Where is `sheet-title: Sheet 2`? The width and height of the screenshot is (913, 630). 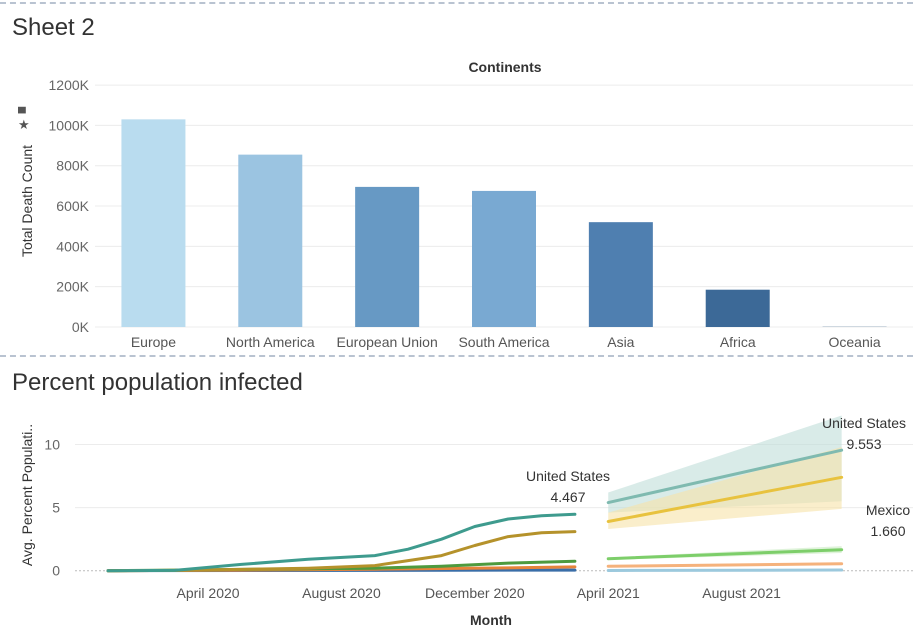
sheet-title: Sheet 2 is located at coordinates (53, 27).